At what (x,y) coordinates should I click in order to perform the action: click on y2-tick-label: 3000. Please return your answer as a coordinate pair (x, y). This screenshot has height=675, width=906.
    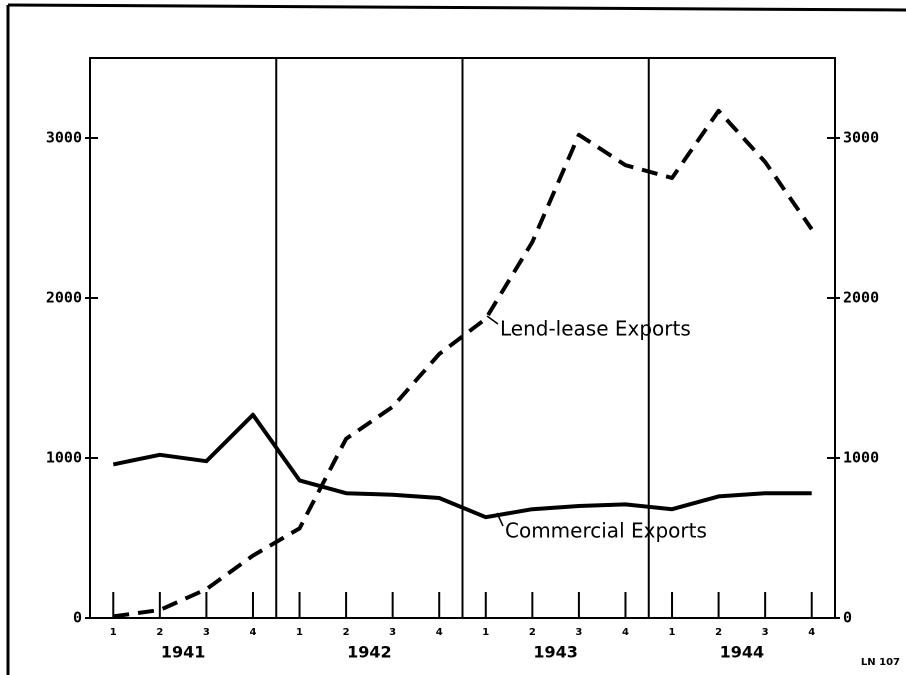
    Looking at the image, I should click on (861, 138).